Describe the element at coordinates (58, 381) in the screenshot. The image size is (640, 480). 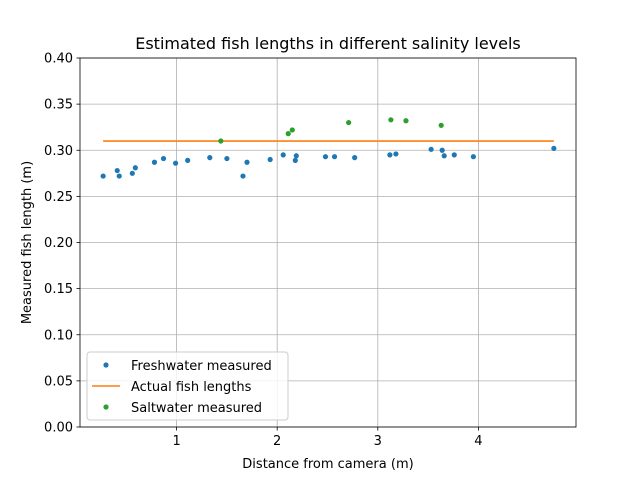
I see `y-tick-label: 0.05` at that location.